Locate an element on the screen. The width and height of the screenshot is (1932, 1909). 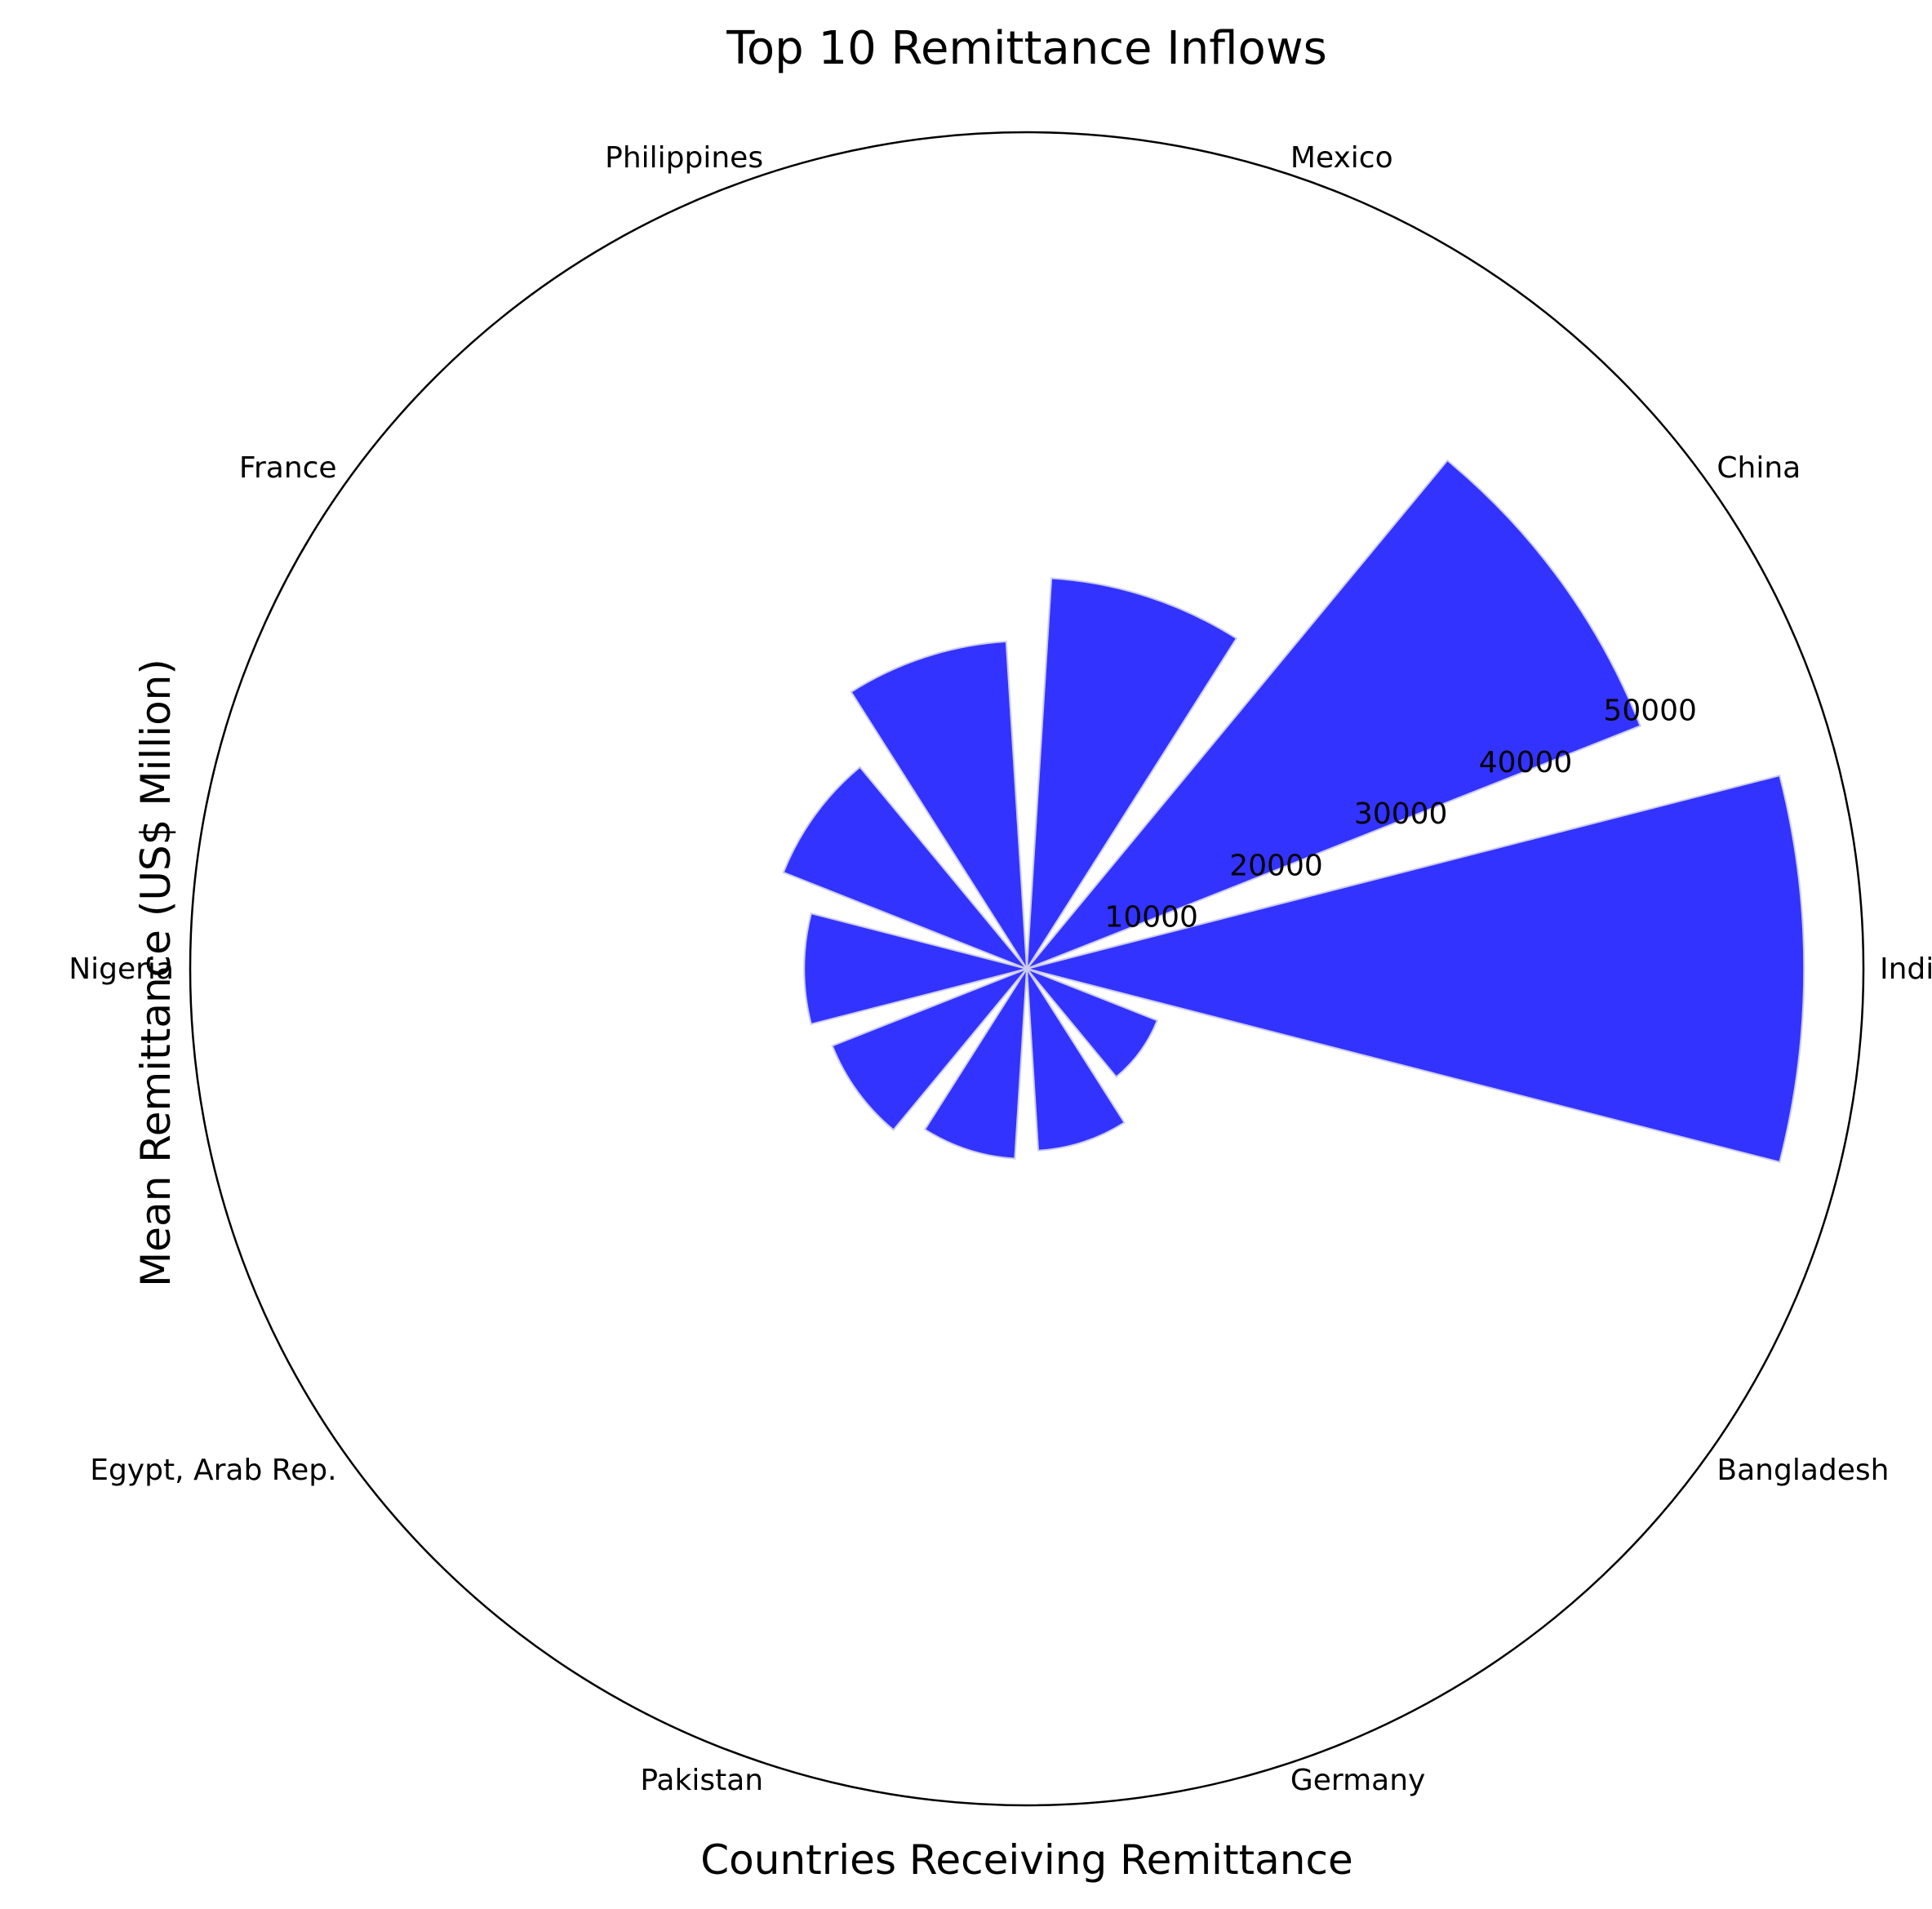
category-label: Nigeria is located at coordinates (121, 969).